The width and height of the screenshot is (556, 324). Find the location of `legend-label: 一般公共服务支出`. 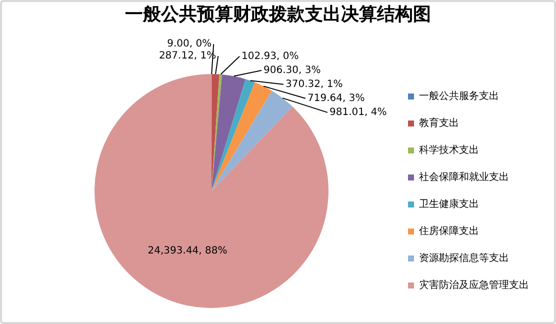

legend-label: 一般公共服务支出 is located at coordinates (459, 96).